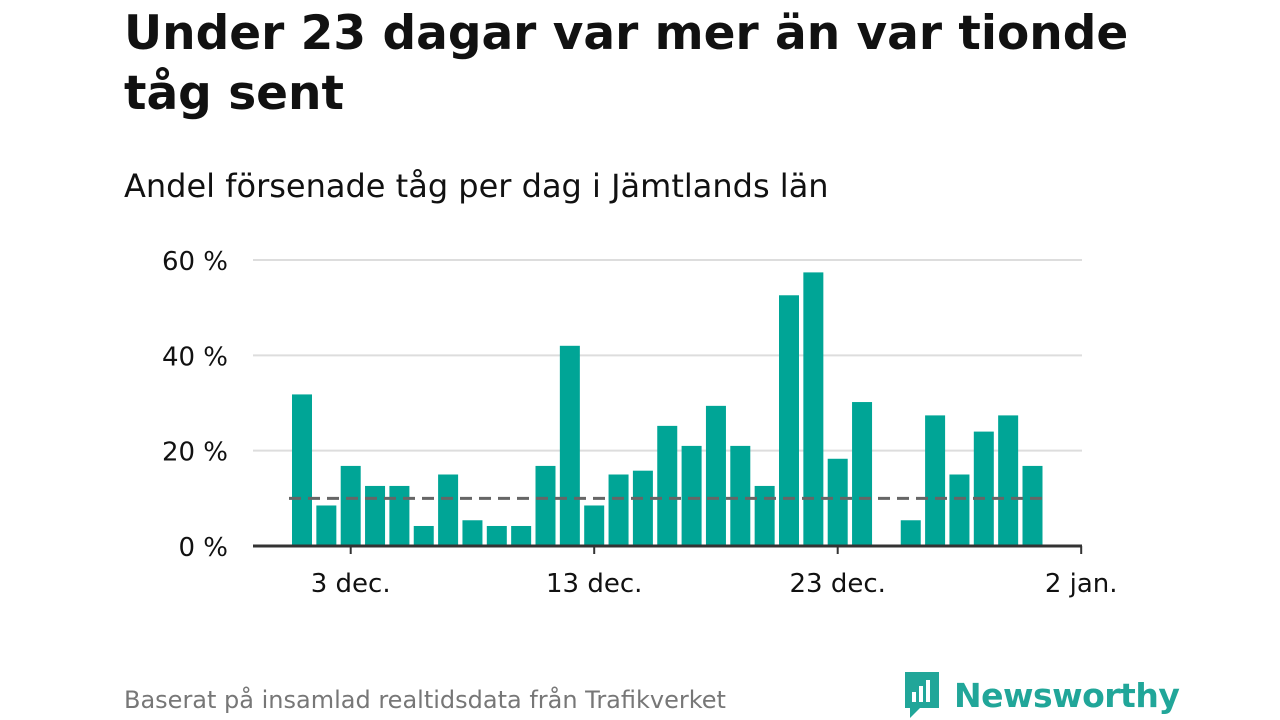 Image resolution: width=1280 pixels, height=720 pixels. What do you see at coordinates (837, 584) in the screenshot?
I see `x-tick-label: 23 dec.` at bounding box center [837, 584].